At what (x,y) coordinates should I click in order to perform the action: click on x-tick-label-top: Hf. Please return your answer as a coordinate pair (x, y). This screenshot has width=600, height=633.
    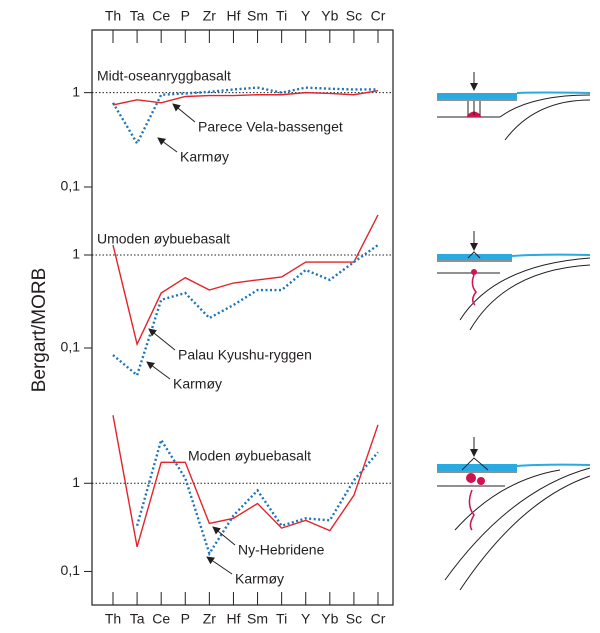
    Looking at the image, I should click on (233, 16).